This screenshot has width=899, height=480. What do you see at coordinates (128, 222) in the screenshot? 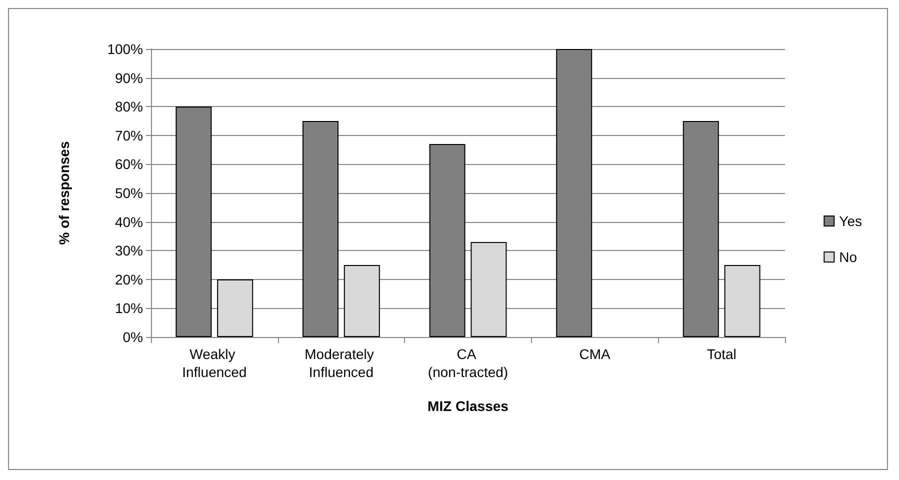
I see `y-tick-label: 40%` at bounding box center [128, 222].